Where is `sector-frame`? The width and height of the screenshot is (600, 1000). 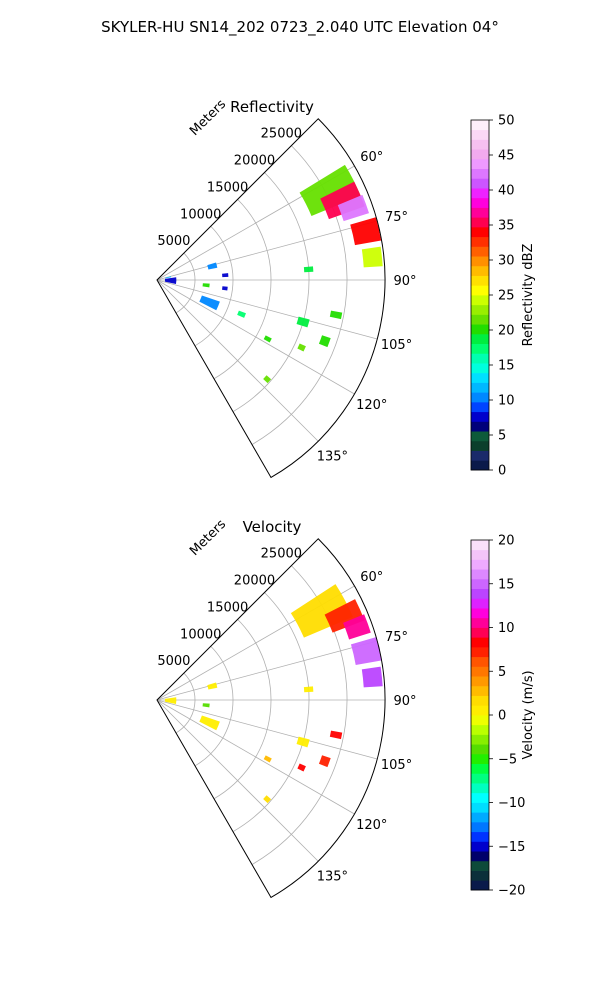
sector-frame is located at coordinates (271, 298).